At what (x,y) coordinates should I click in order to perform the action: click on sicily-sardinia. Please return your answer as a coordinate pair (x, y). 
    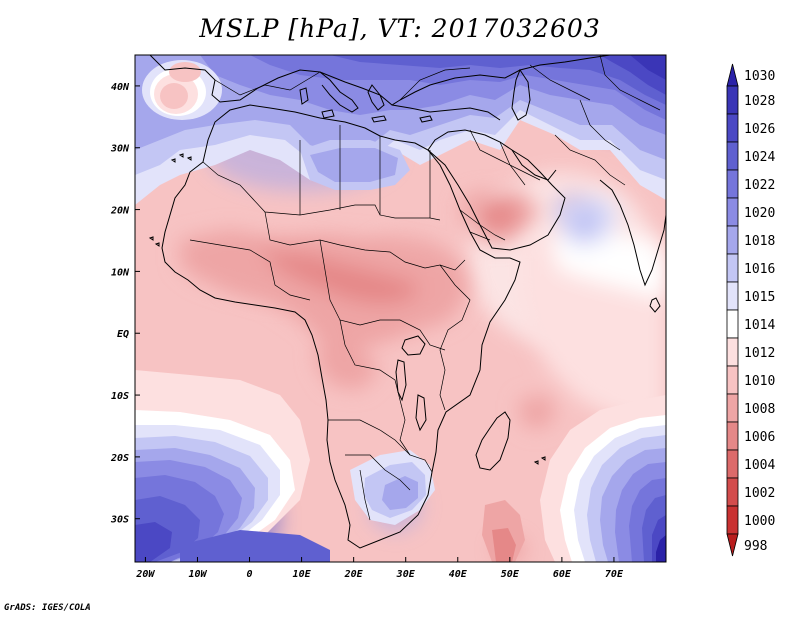
    Looking at the image, I should click on (317, 103).